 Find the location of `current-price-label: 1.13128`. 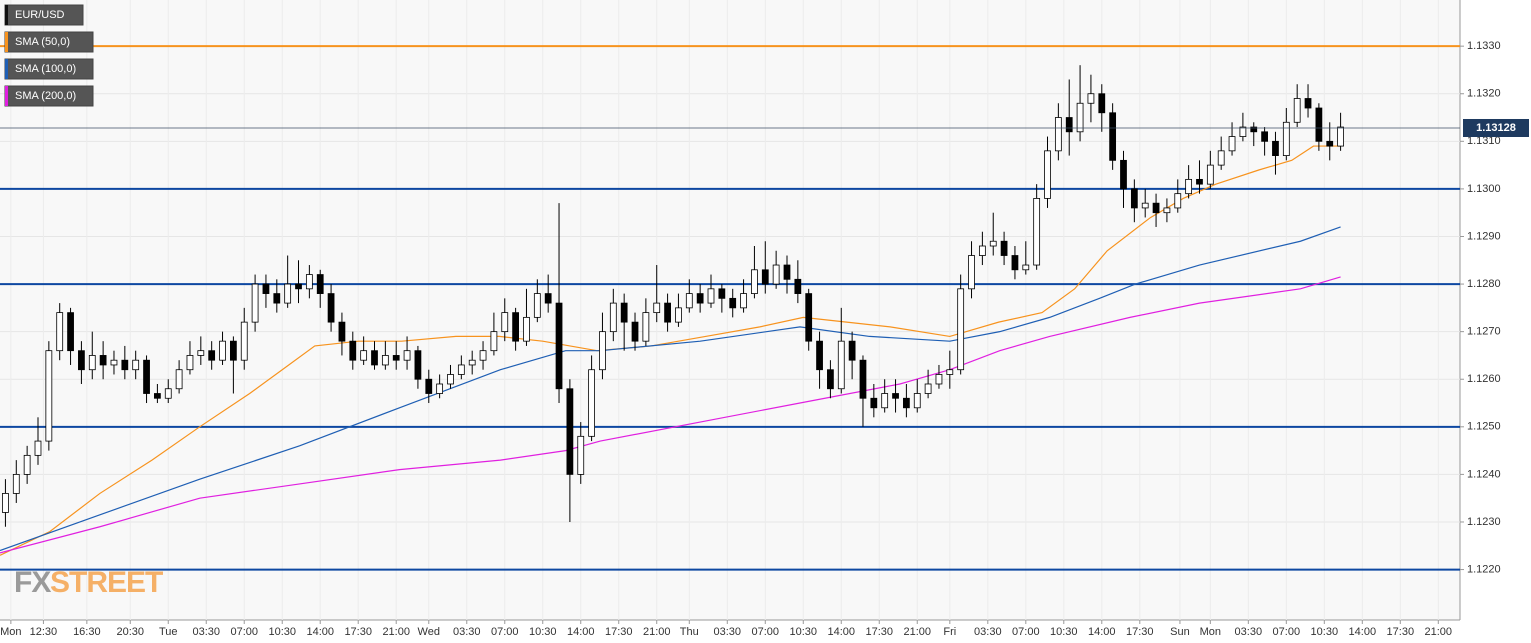

current-price-label: 1.13128 is located at coordinates (1496, 128).